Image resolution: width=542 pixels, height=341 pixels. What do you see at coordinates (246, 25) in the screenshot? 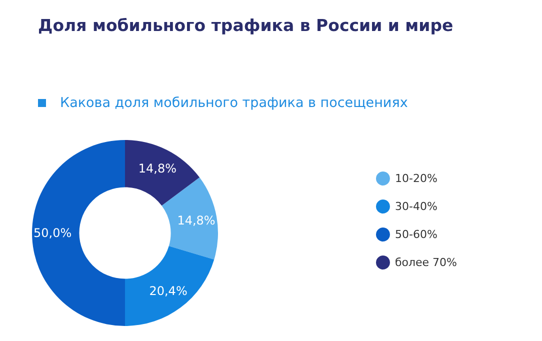
I see `chart-title: Доля мобильного трафика в России и мире` at bounding box center [246, 25].